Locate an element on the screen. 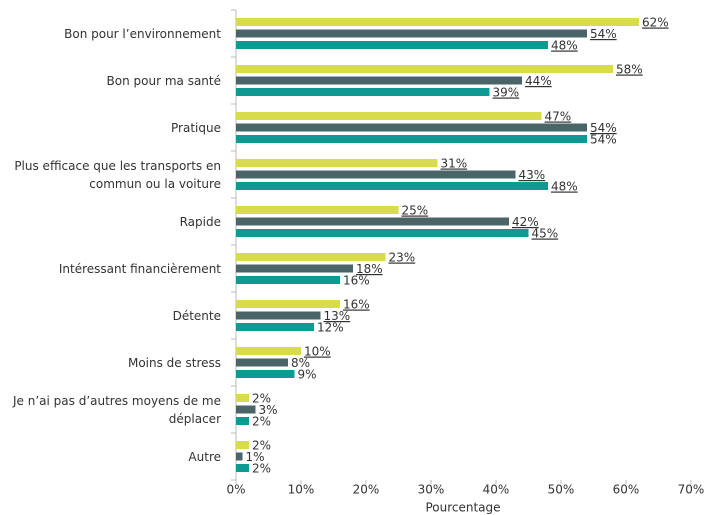 This screenshot has height=515, width=706. data-label: 18% is located at coordinates (369, 269).